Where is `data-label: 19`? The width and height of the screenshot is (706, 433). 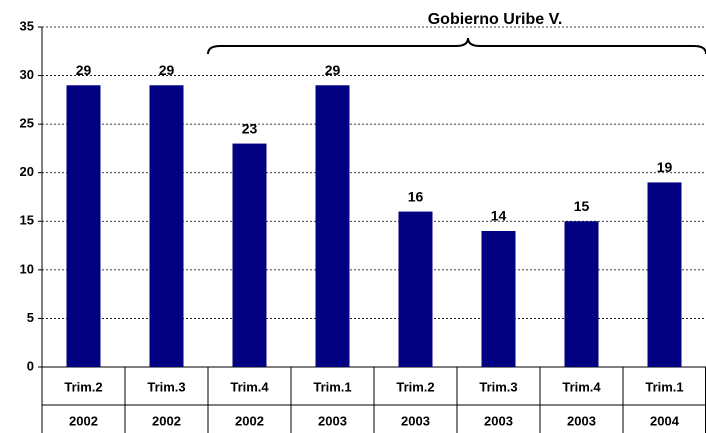 data-label: 19 is located at coordinates (665, 167).